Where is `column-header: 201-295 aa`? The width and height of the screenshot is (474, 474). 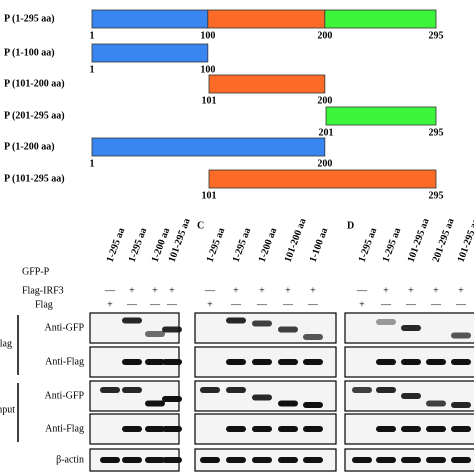
column-header: 201-295 aa is located at coordinates (444, 240).